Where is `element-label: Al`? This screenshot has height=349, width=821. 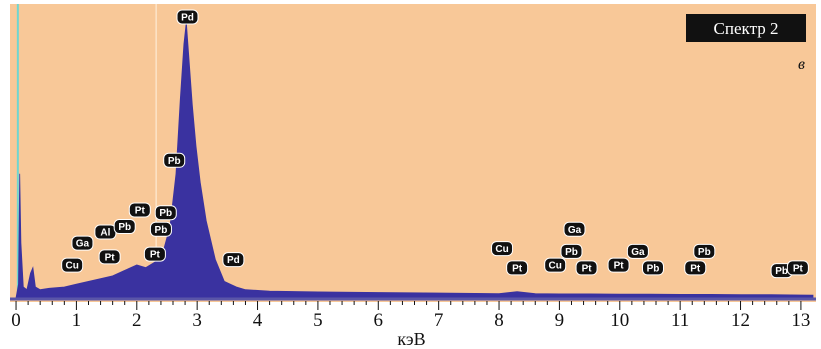 element-label: Al is located at coordinates (105, 232).